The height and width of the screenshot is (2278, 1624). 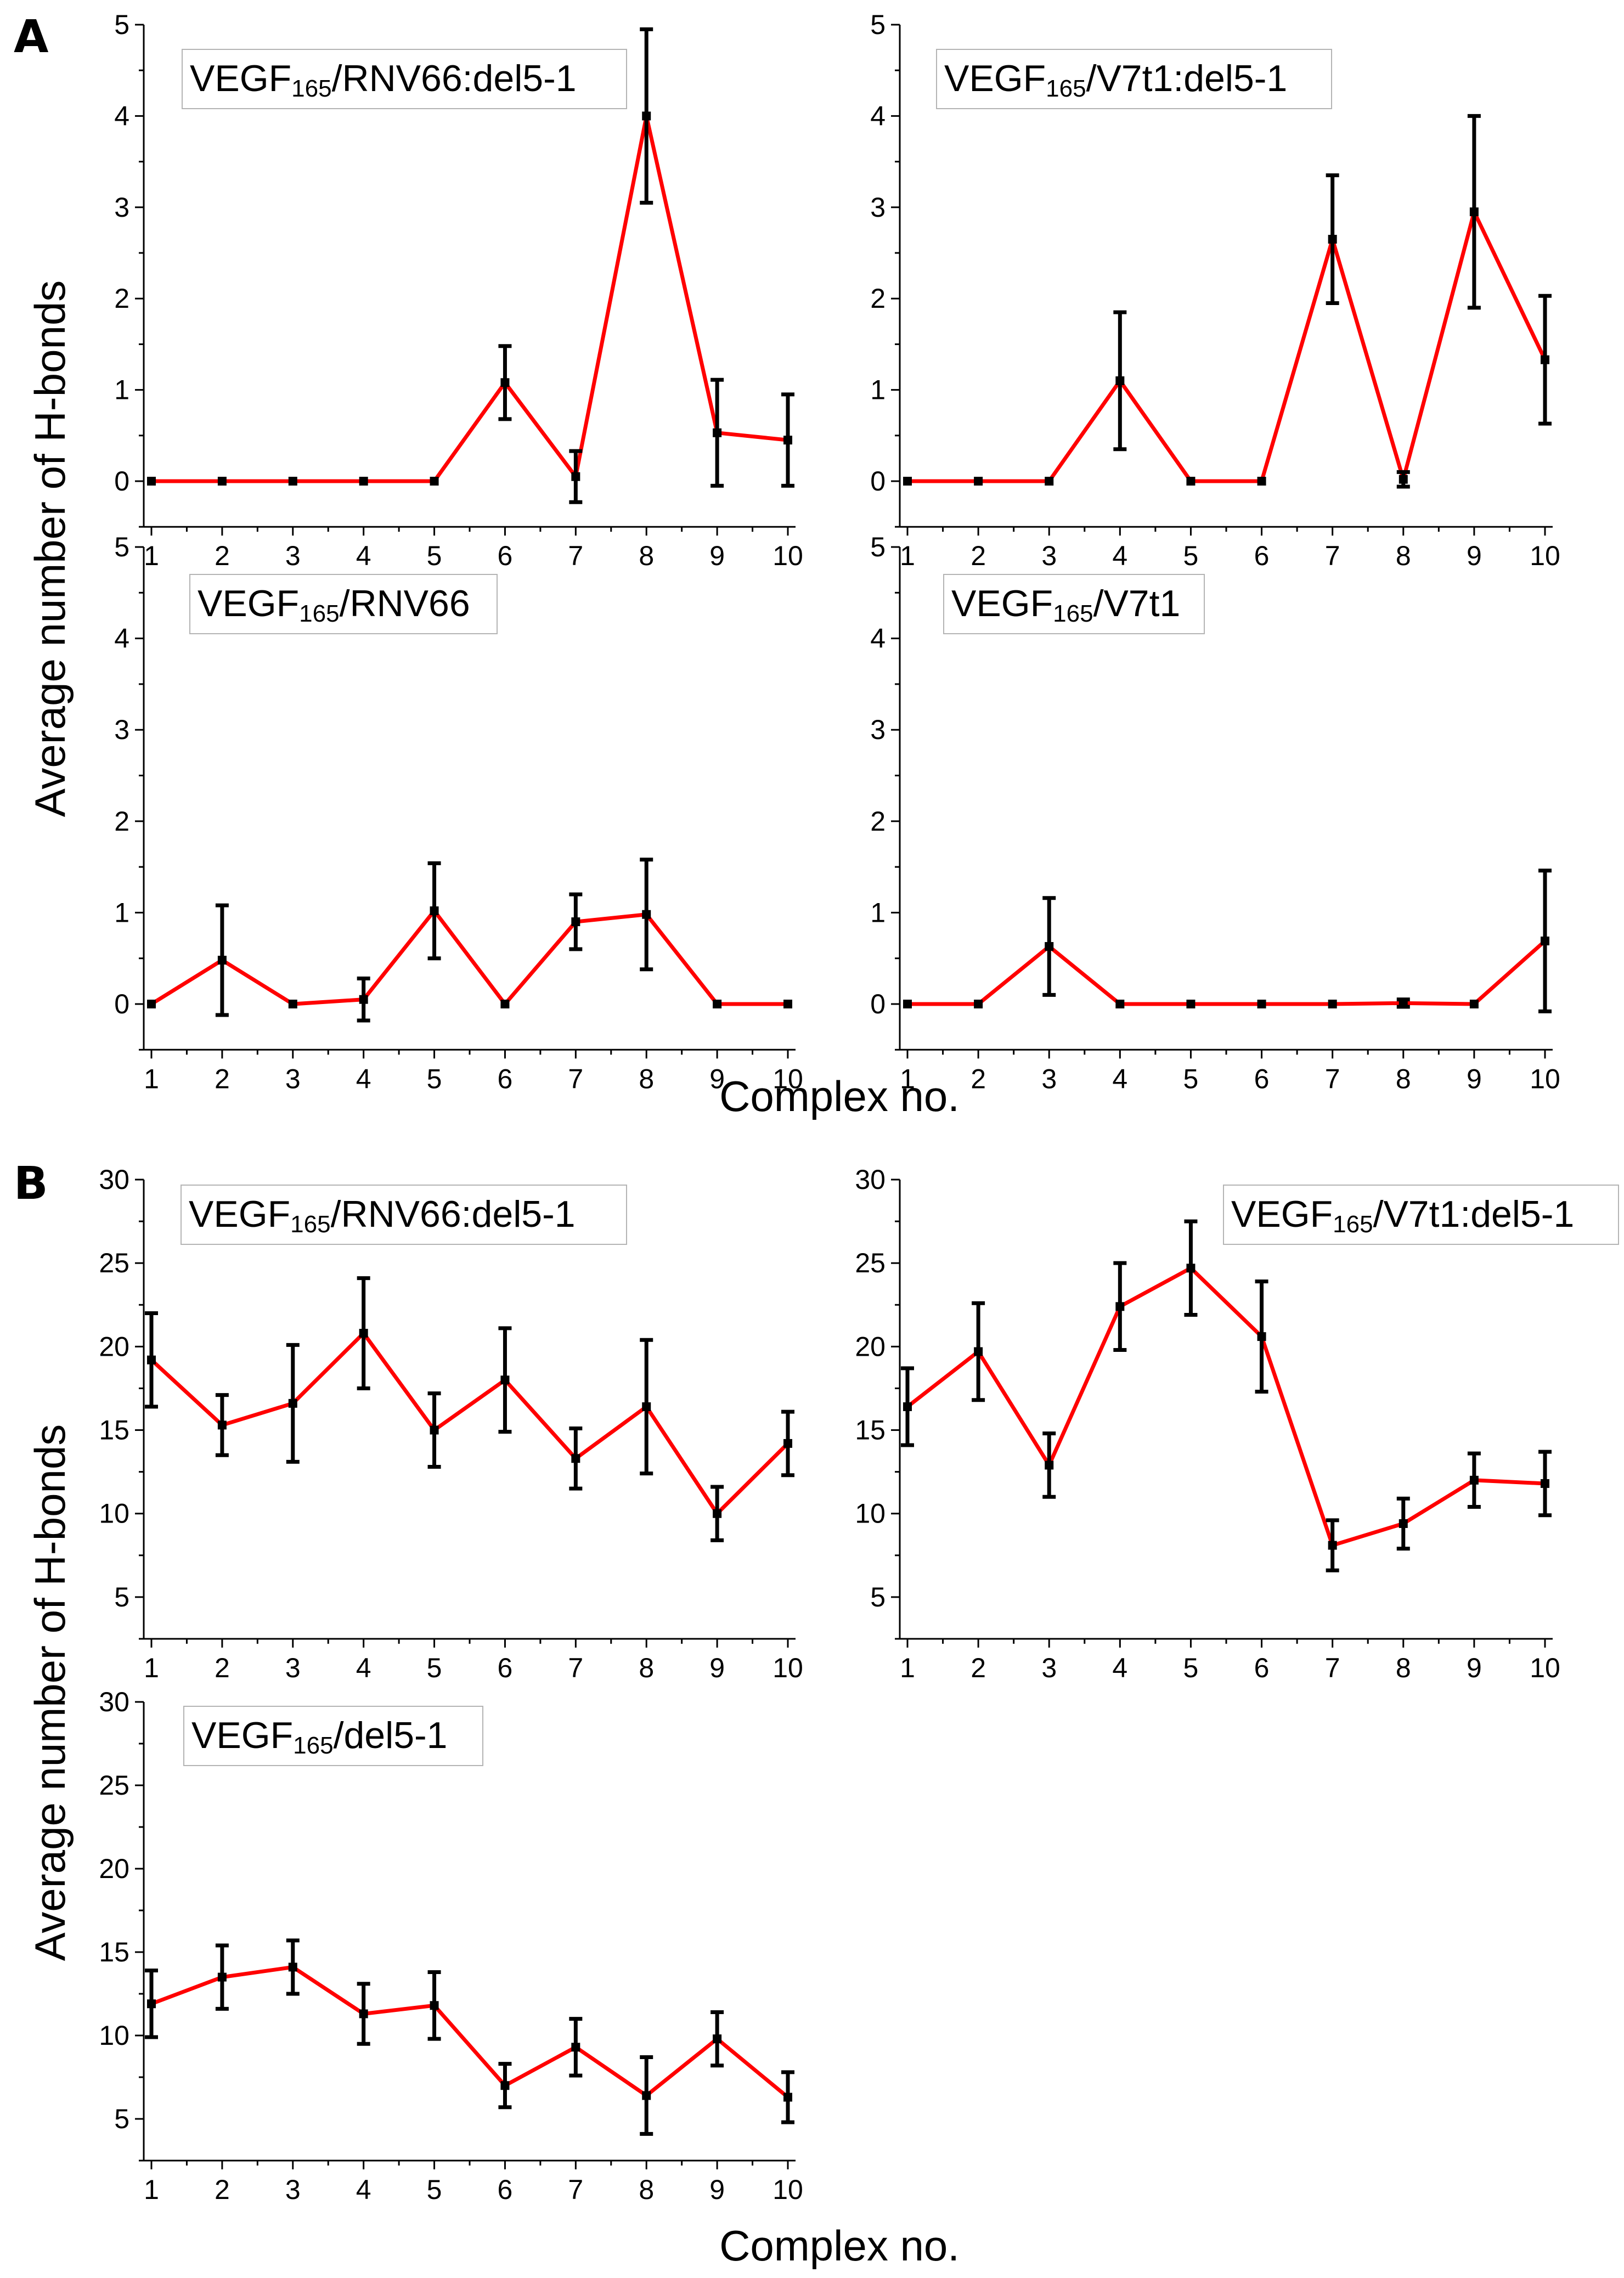 I want to click on legend-label: VEGF165/V7t1, so click(x=1065, y=605).